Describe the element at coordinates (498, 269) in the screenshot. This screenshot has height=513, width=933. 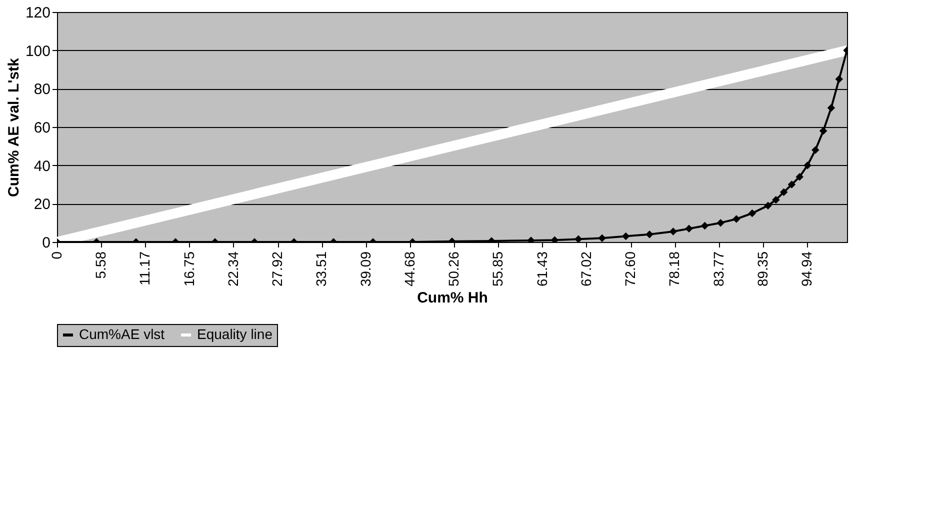
I see `x-tick-label: 55.85` at that location.